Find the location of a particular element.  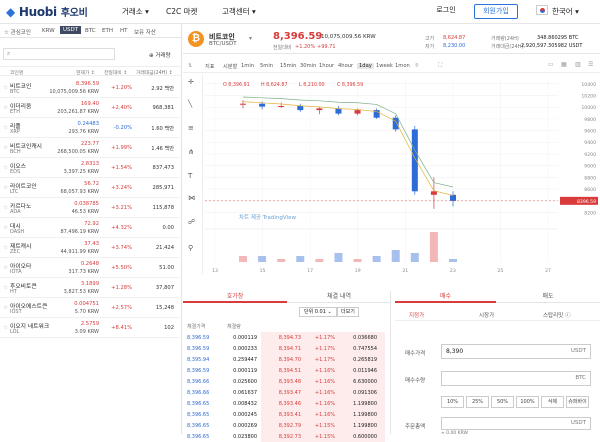

interval-: 지표 is located at coordinates (210, 67).